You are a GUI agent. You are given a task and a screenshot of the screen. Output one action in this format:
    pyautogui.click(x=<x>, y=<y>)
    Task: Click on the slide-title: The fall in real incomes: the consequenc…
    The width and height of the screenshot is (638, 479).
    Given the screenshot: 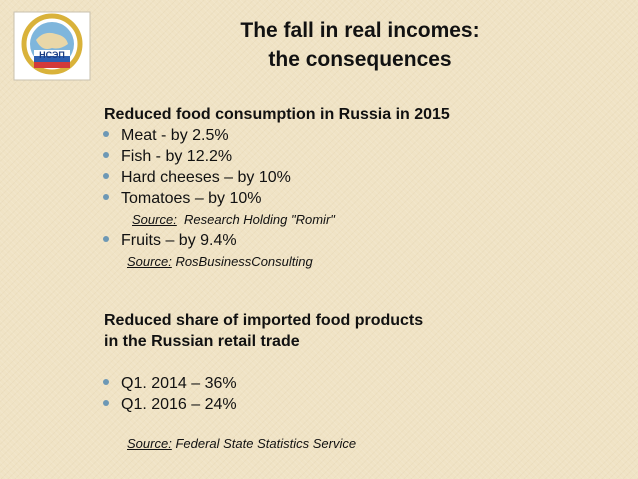 What is the action you would take?
    pyautogui.click(x=360, y=45)
    